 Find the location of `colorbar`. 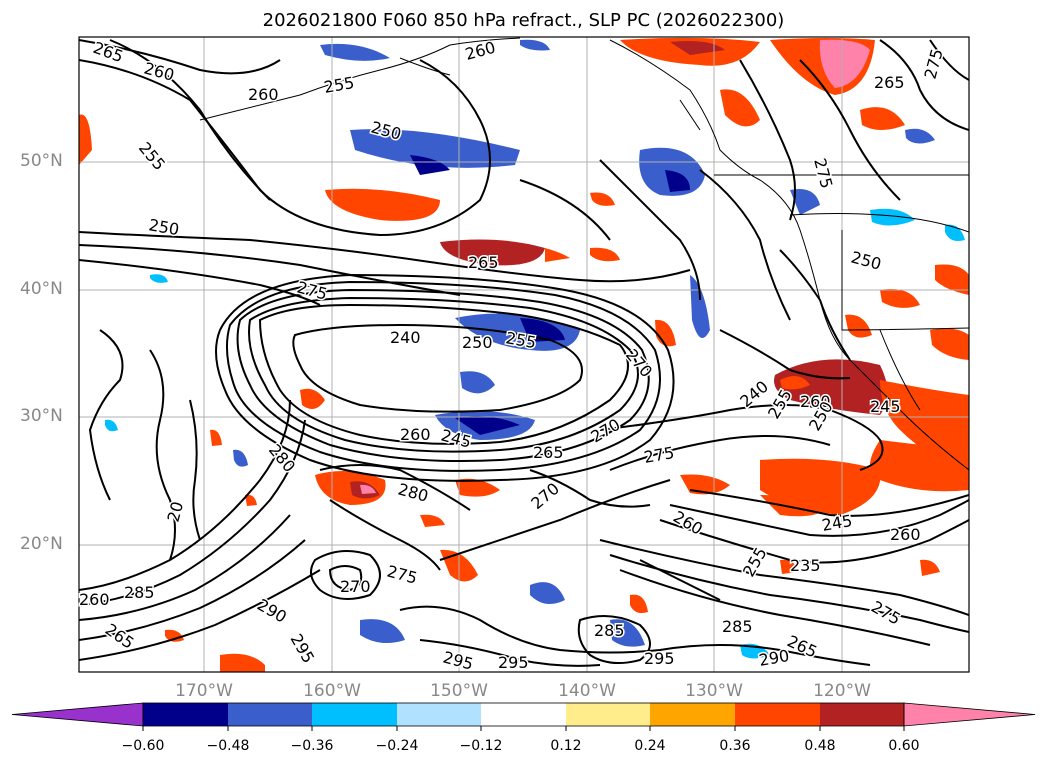

colorbar is located at coordinates (523, 716).